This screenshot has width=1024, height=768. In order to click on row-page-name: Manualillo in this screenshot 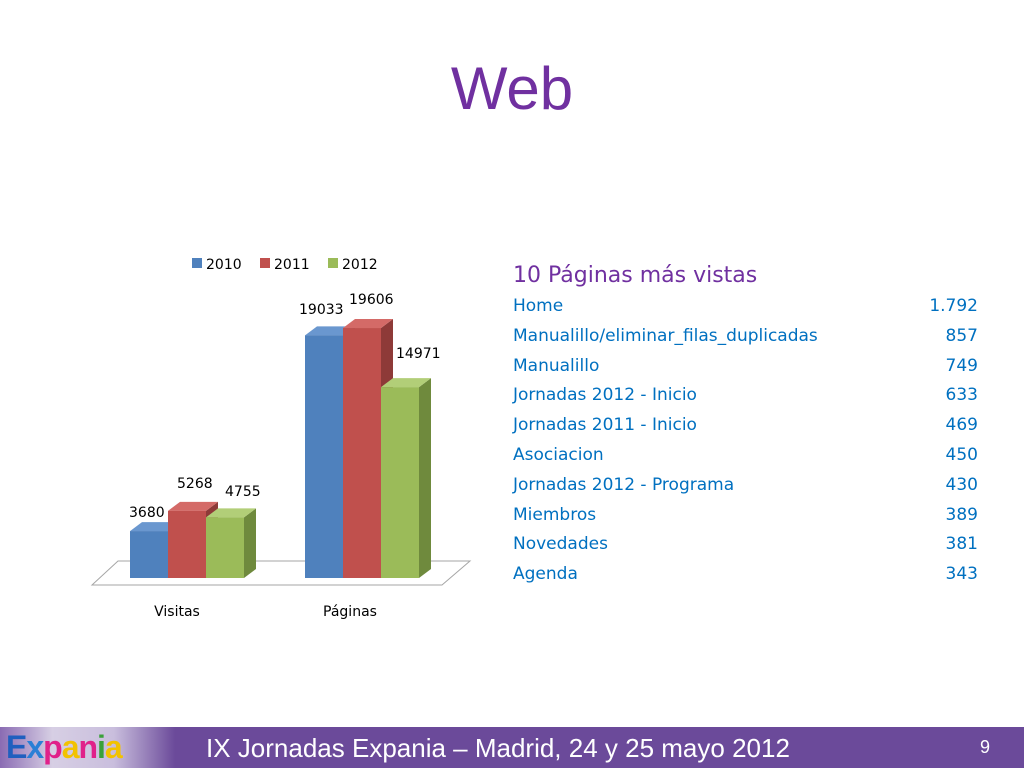, I will do `click(556, 365)`.